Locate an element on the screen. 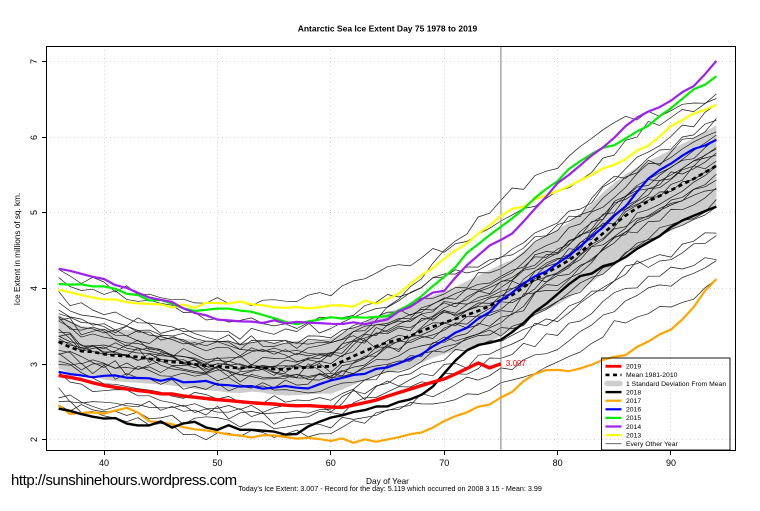  svg-text:Ice Extent in millions of sq.: Ice Extent in millions of sq. km. is located at coordinates (17, 249).